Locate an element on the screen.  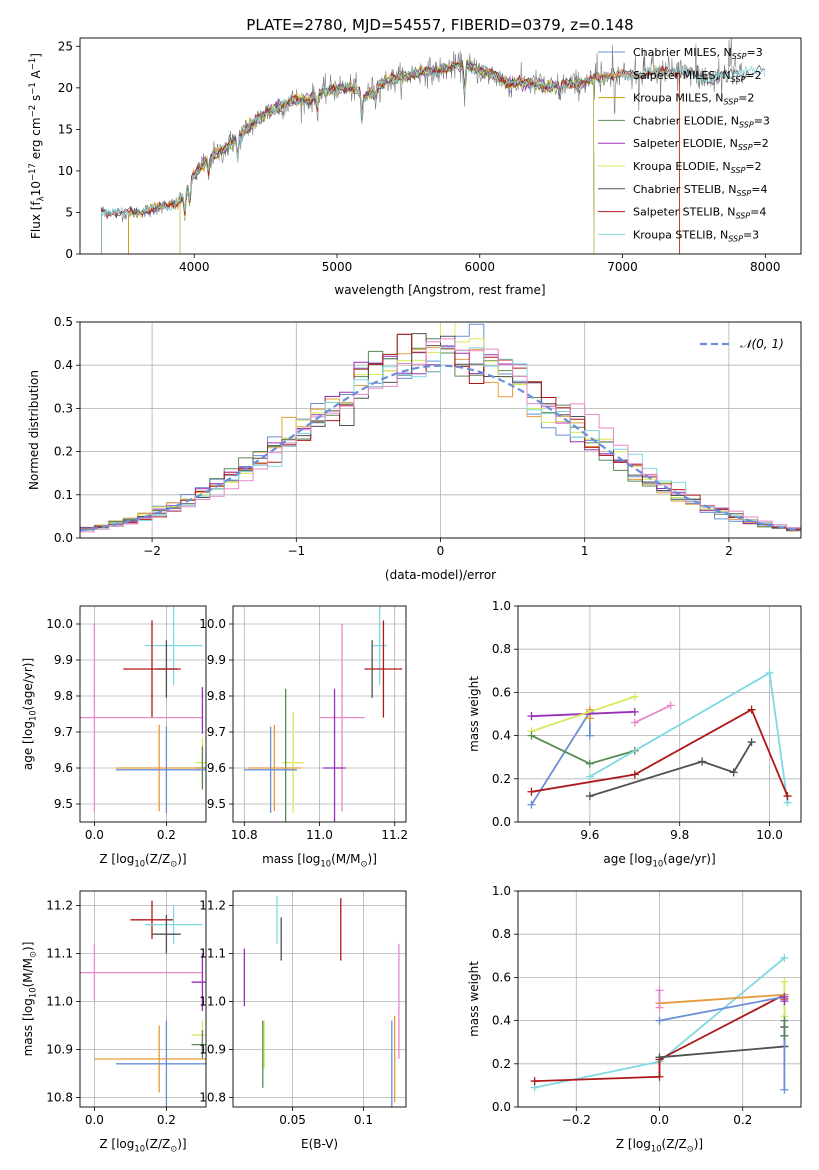
x-axis-label: Z [log10(Z/Z⊙)] is located at coordinates (142, 1145).